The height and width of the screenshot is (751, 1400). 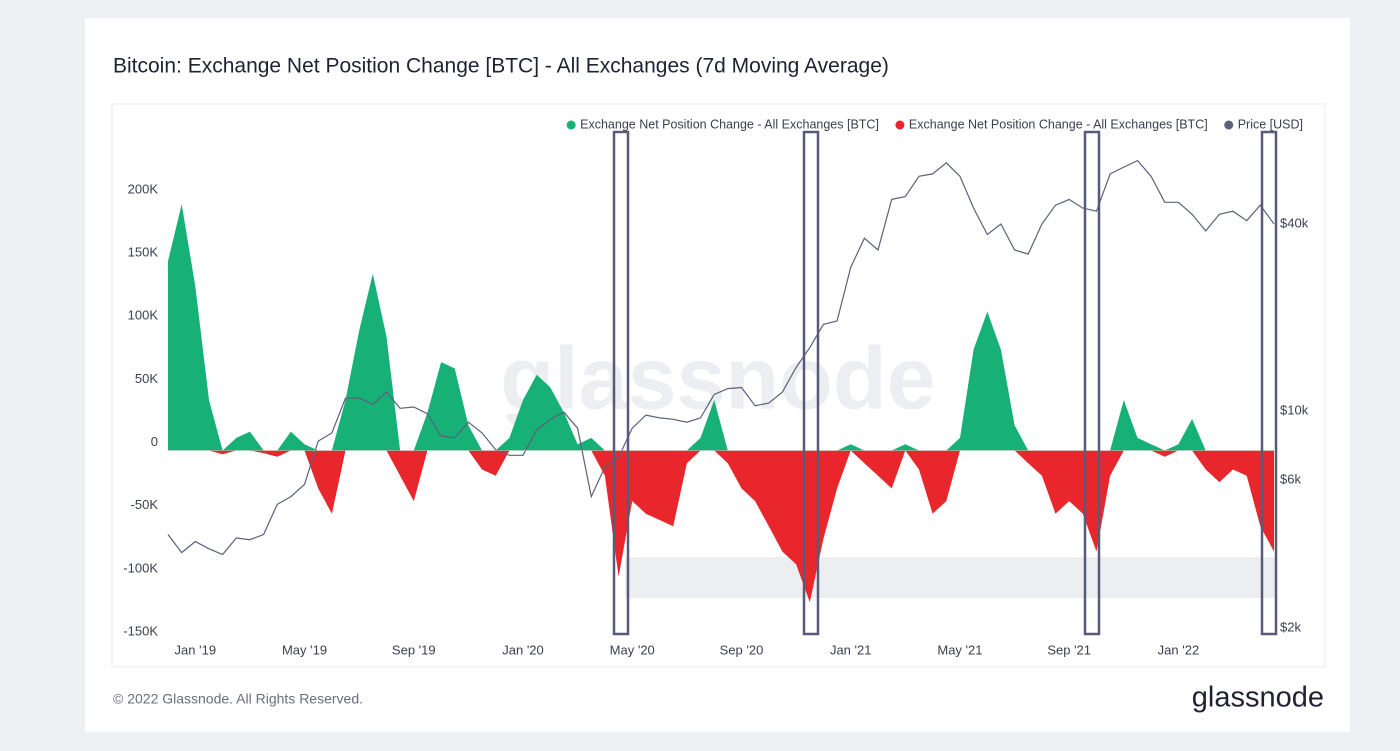 What do you see at coordinates (140, 630) in the screenshot?
I see `y-tick-label: -150K` at bounding box center [140, 630].